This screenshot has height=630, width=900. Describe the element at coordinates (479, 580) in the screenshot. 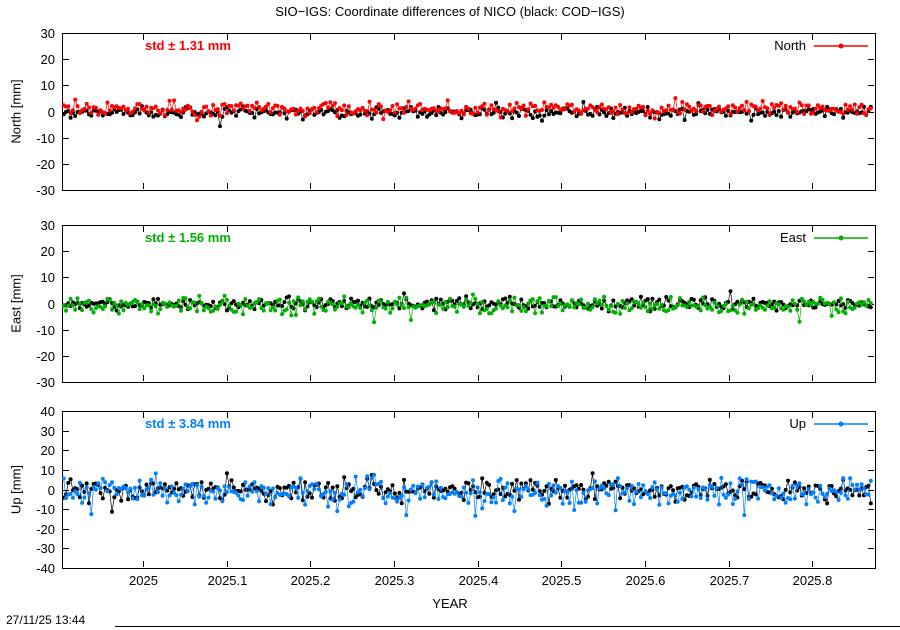

I see `svg-text: 2025.4` at that location.